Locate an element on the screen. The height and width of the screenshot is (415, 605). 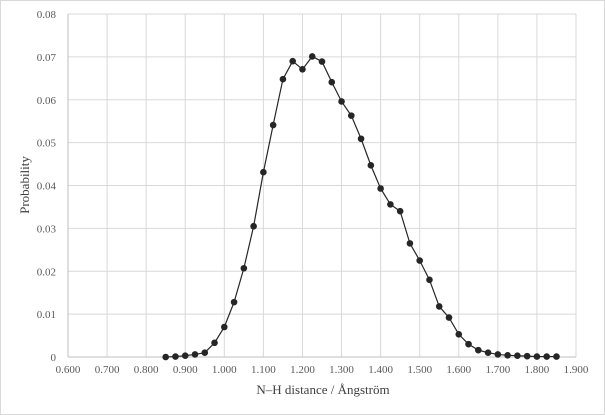
x-tick-label: 0.600 is located at coordinates (68, 370).